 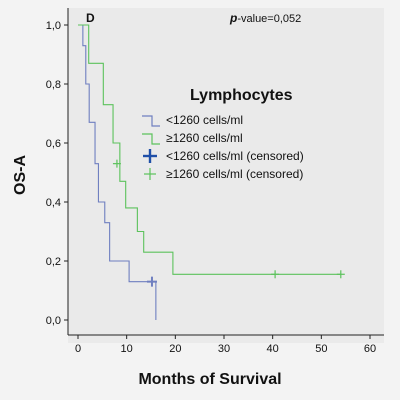 I want to click on panel-label: D, so click(x=90, y=18).